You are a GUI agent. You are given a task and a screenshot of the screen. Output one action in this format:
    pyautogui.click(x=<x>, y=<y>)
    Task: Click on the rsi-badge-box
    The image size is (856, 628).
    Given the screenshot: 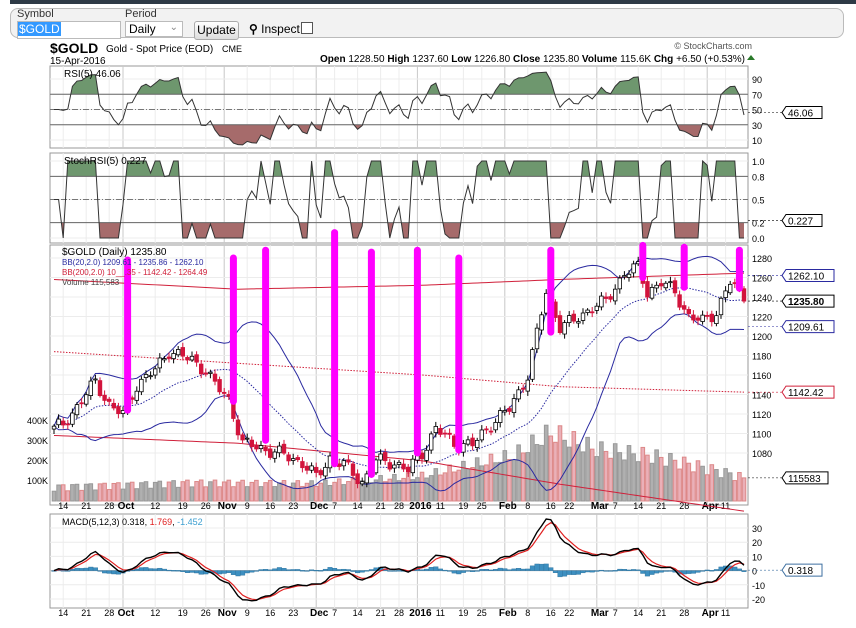 What is the action you would take?
    pyautogui.click(x=802, y=113)
    